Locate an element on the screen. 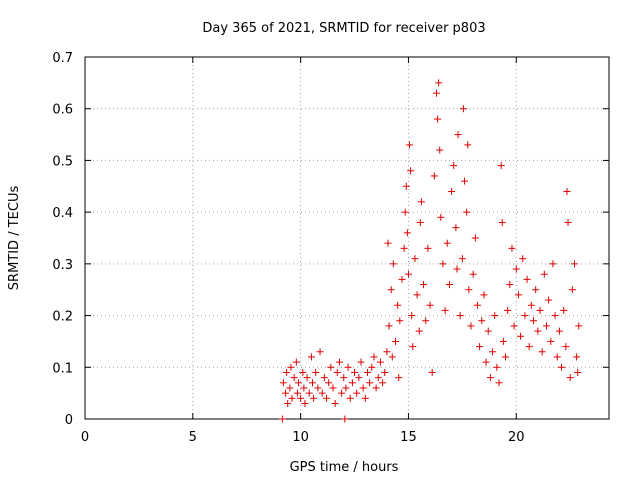  x-tick-label: 20 is located at coordinates (516, 437).